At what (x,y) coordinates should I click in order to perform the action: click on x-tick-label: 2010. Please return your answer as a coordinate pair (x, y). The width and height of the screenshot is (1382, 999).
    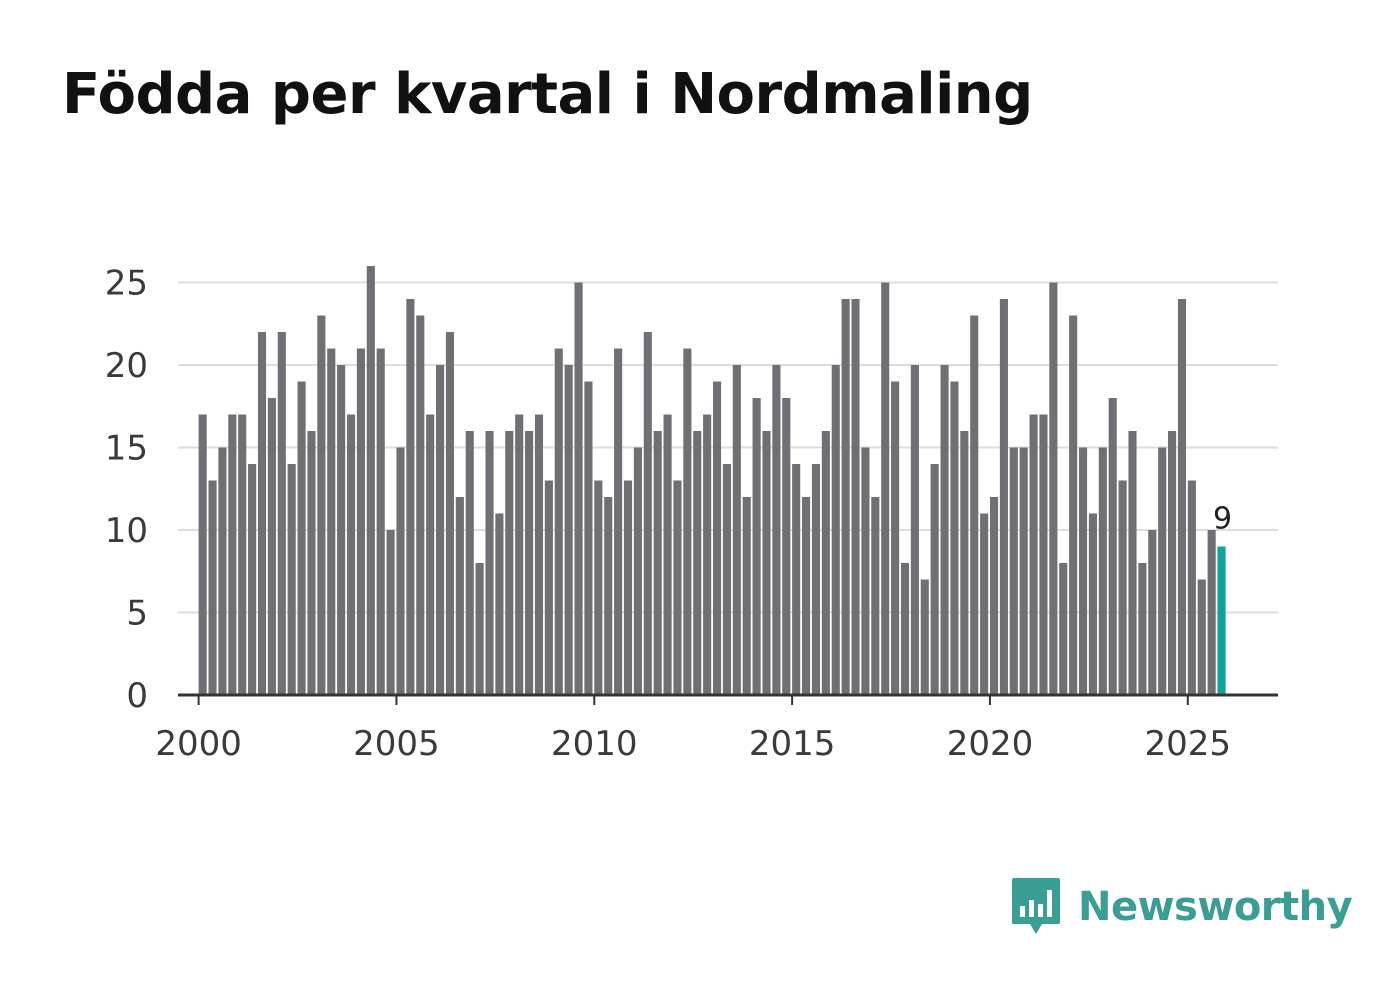
    Looking at the image, I should click on (594, 744).